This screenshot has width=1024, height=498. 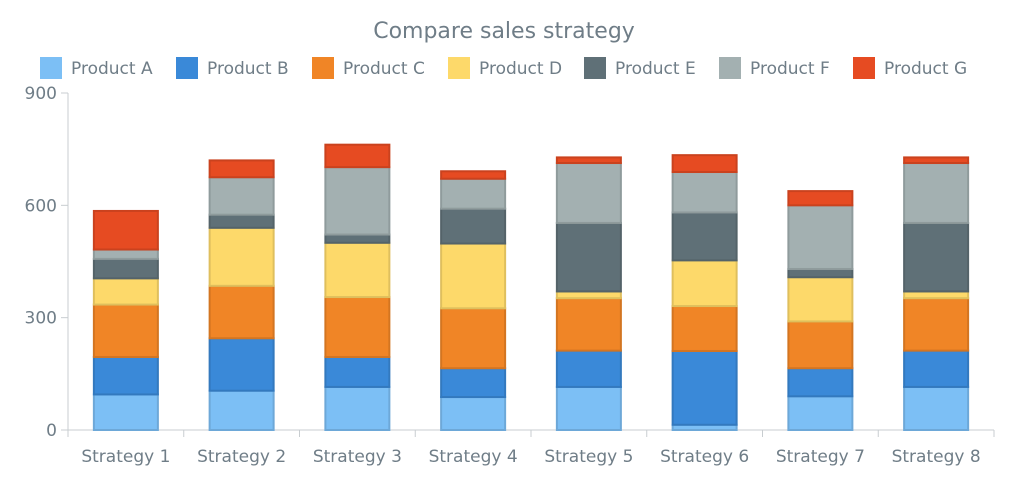 What do you see at coordinates (51, 431) in the screenshot?
I see `y-tick-label: 0` at bounding box center [51, 431].